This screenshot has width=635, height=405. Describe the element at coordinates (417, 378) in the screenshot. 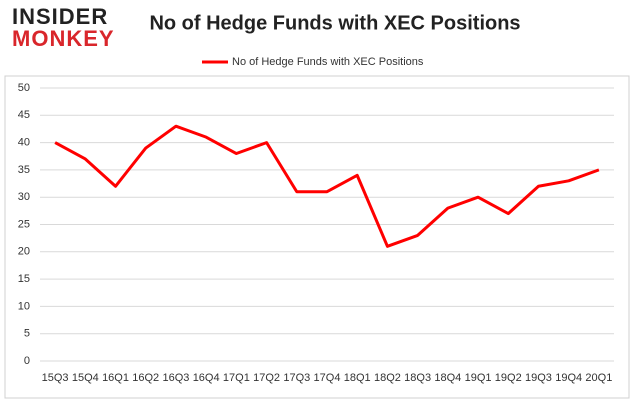

I see `x-tick-label: 18Q3` at that location.